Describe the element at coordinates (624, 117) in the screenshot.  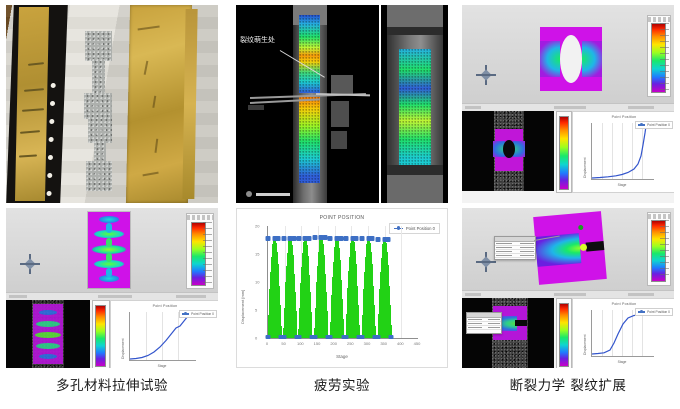
I see `plot-title: Point Position` at that location.